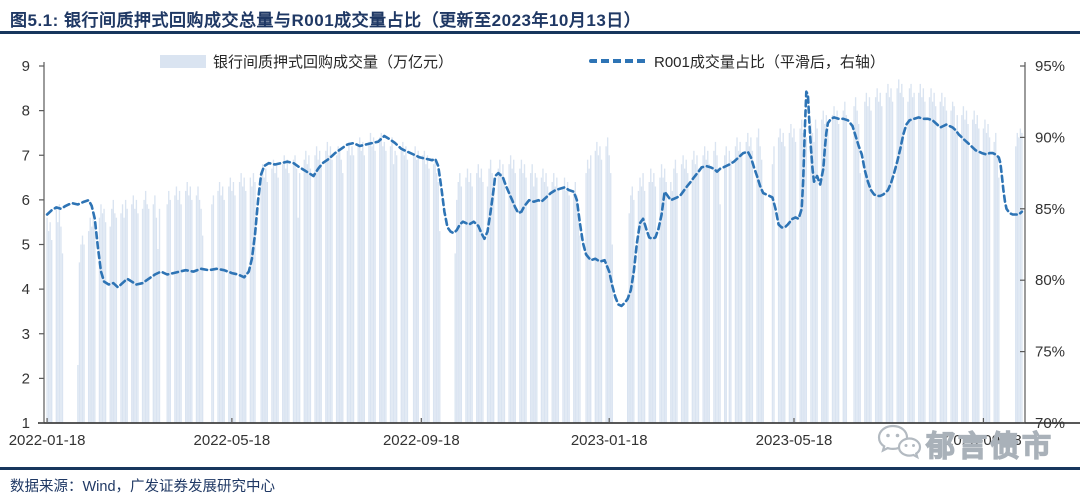 Image resolution: width=1080 pixels, height=501 pixels. I want to click on y-axis-right: 70% 75% 80% 85% 90% 95%, so click(1042, 245).